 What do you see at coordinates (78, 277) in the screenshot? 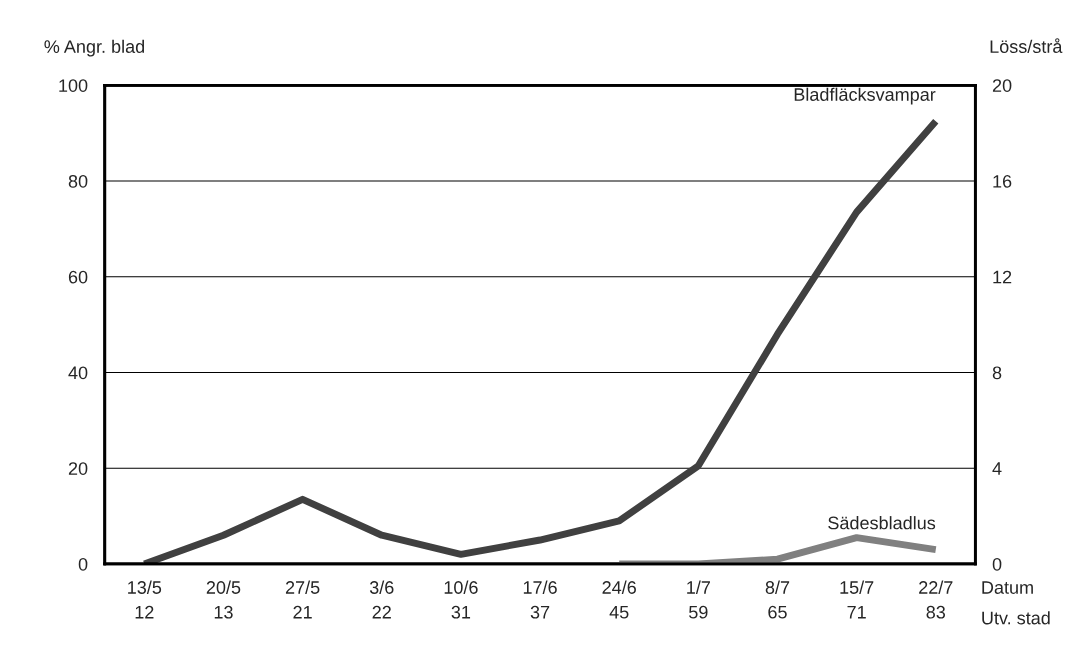
I see `y-tick-label: 60` at bounding box center [78, 277].